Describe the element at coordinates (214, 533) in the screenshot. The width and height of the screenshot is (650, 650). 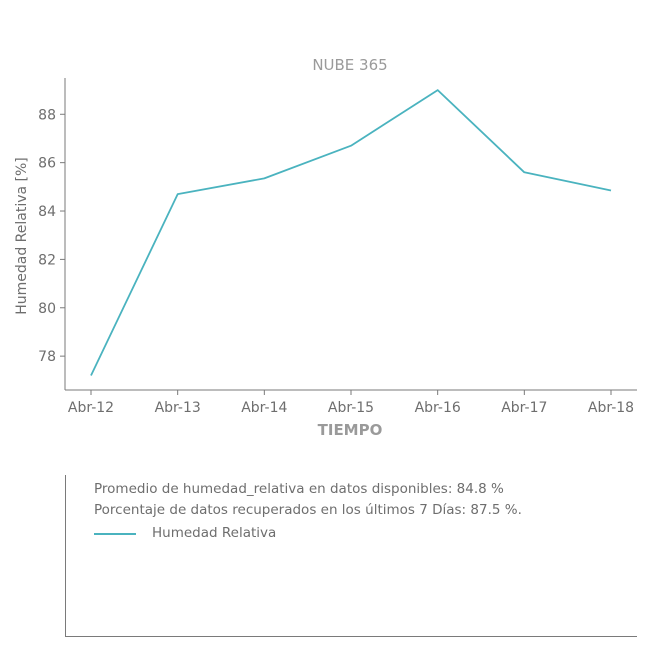
I see `legend-label: Humedad Relativa` at that location.